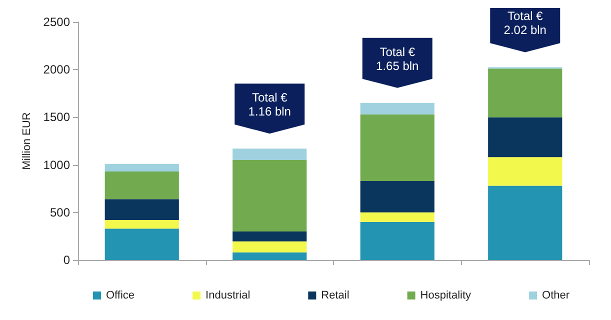  Describe the element at coordinates (66, 260) in the screenshot. I see `y-tick-label: 0` at that location.